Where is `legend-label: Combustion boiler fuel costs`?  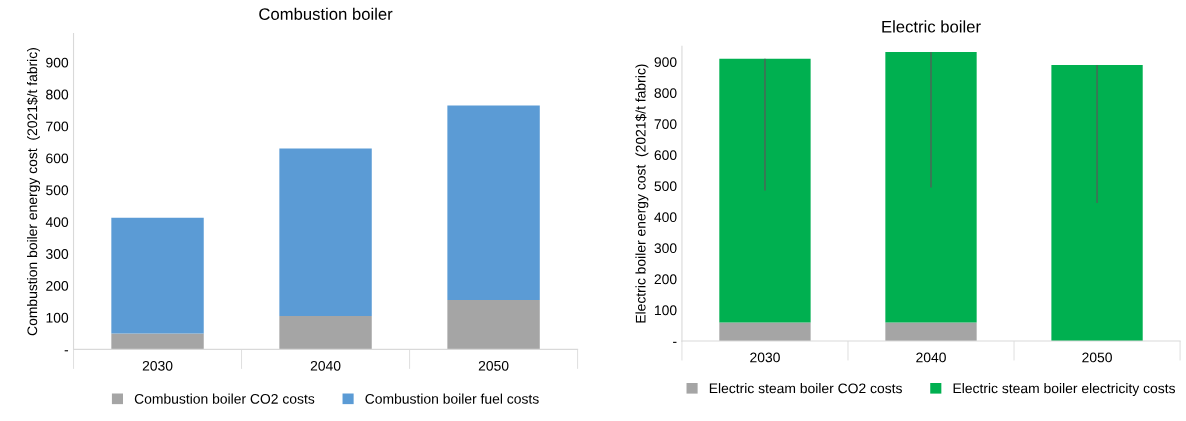
legend-label: Combustion boiler fuel costs is located at coordinates (452, 398).